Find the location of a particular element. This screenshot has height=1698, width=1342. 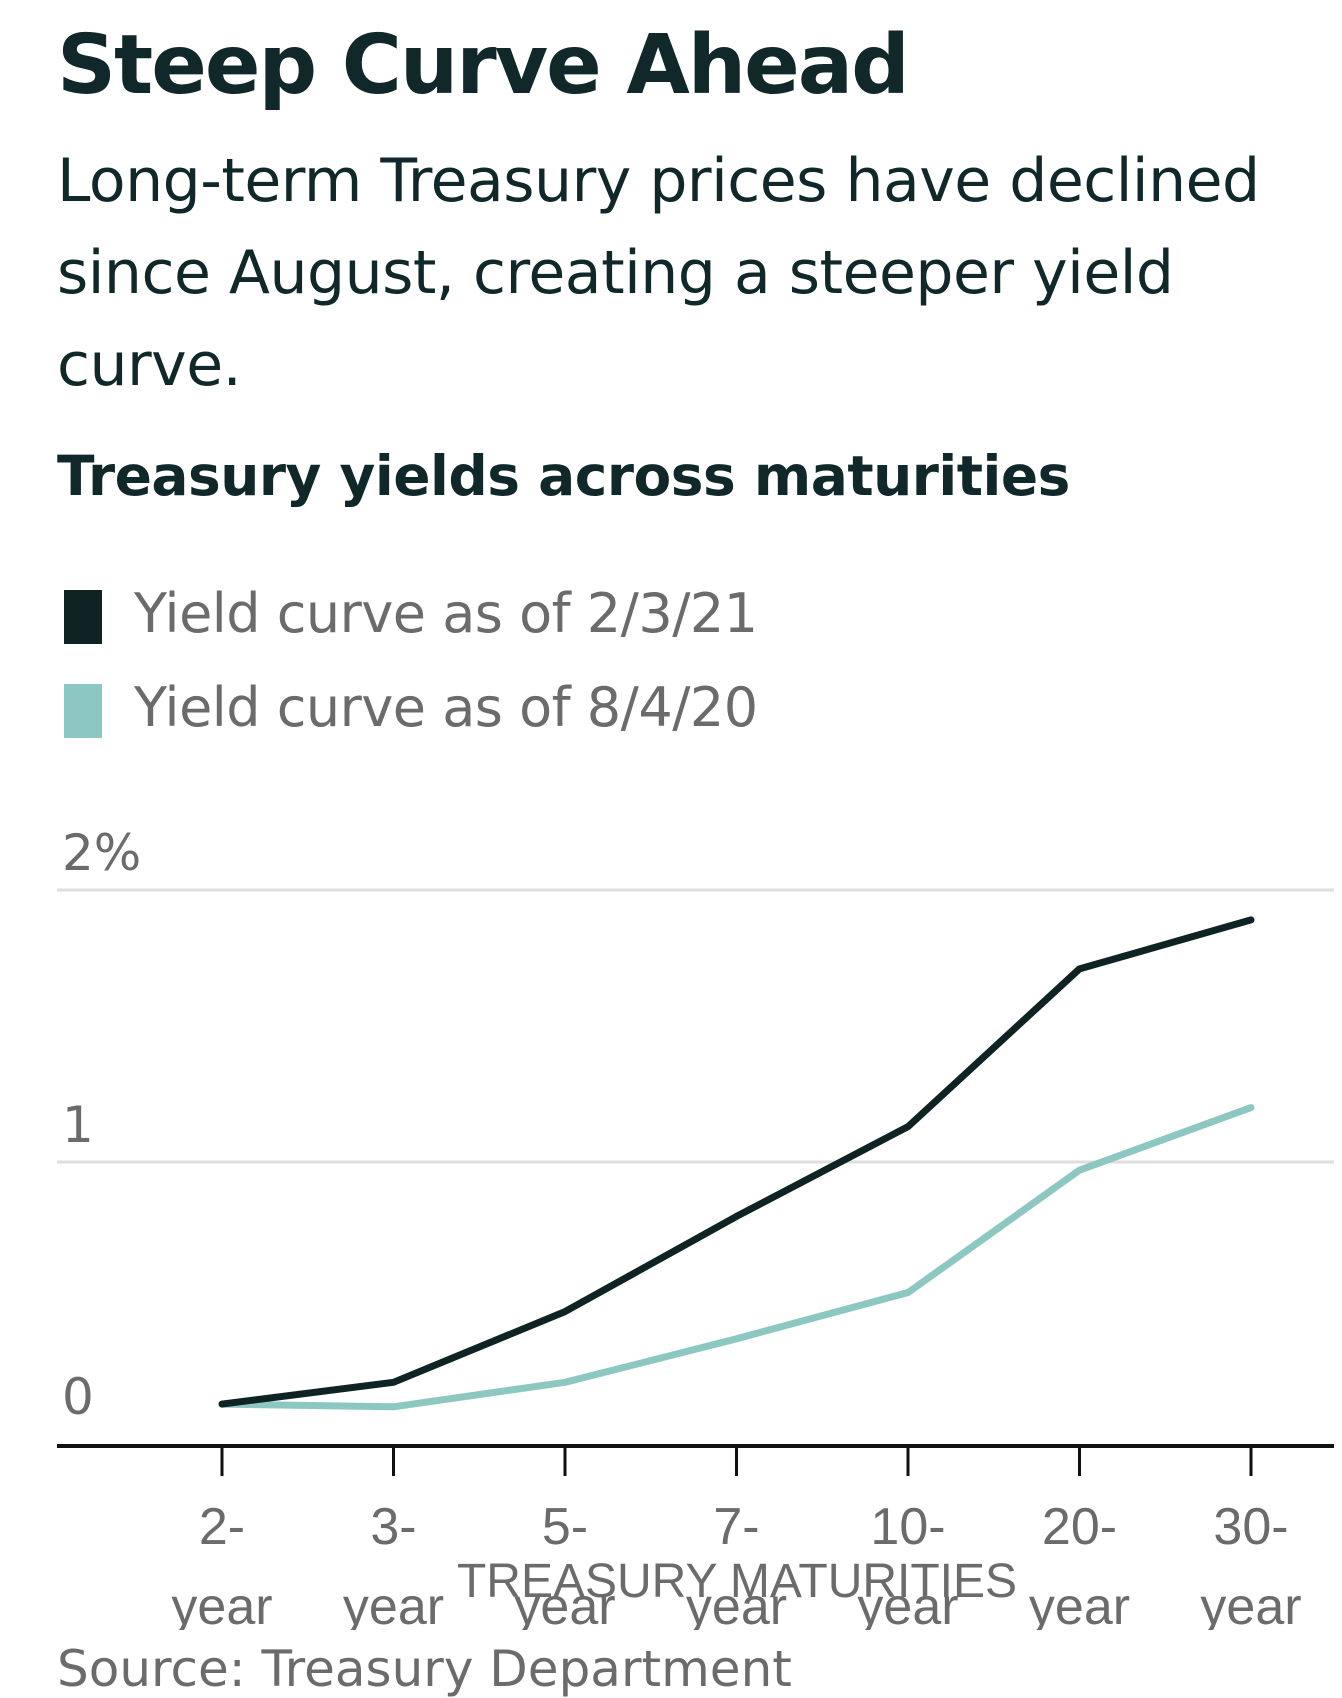

y-tick-label: 1 is located at coordinates (78, 1125).